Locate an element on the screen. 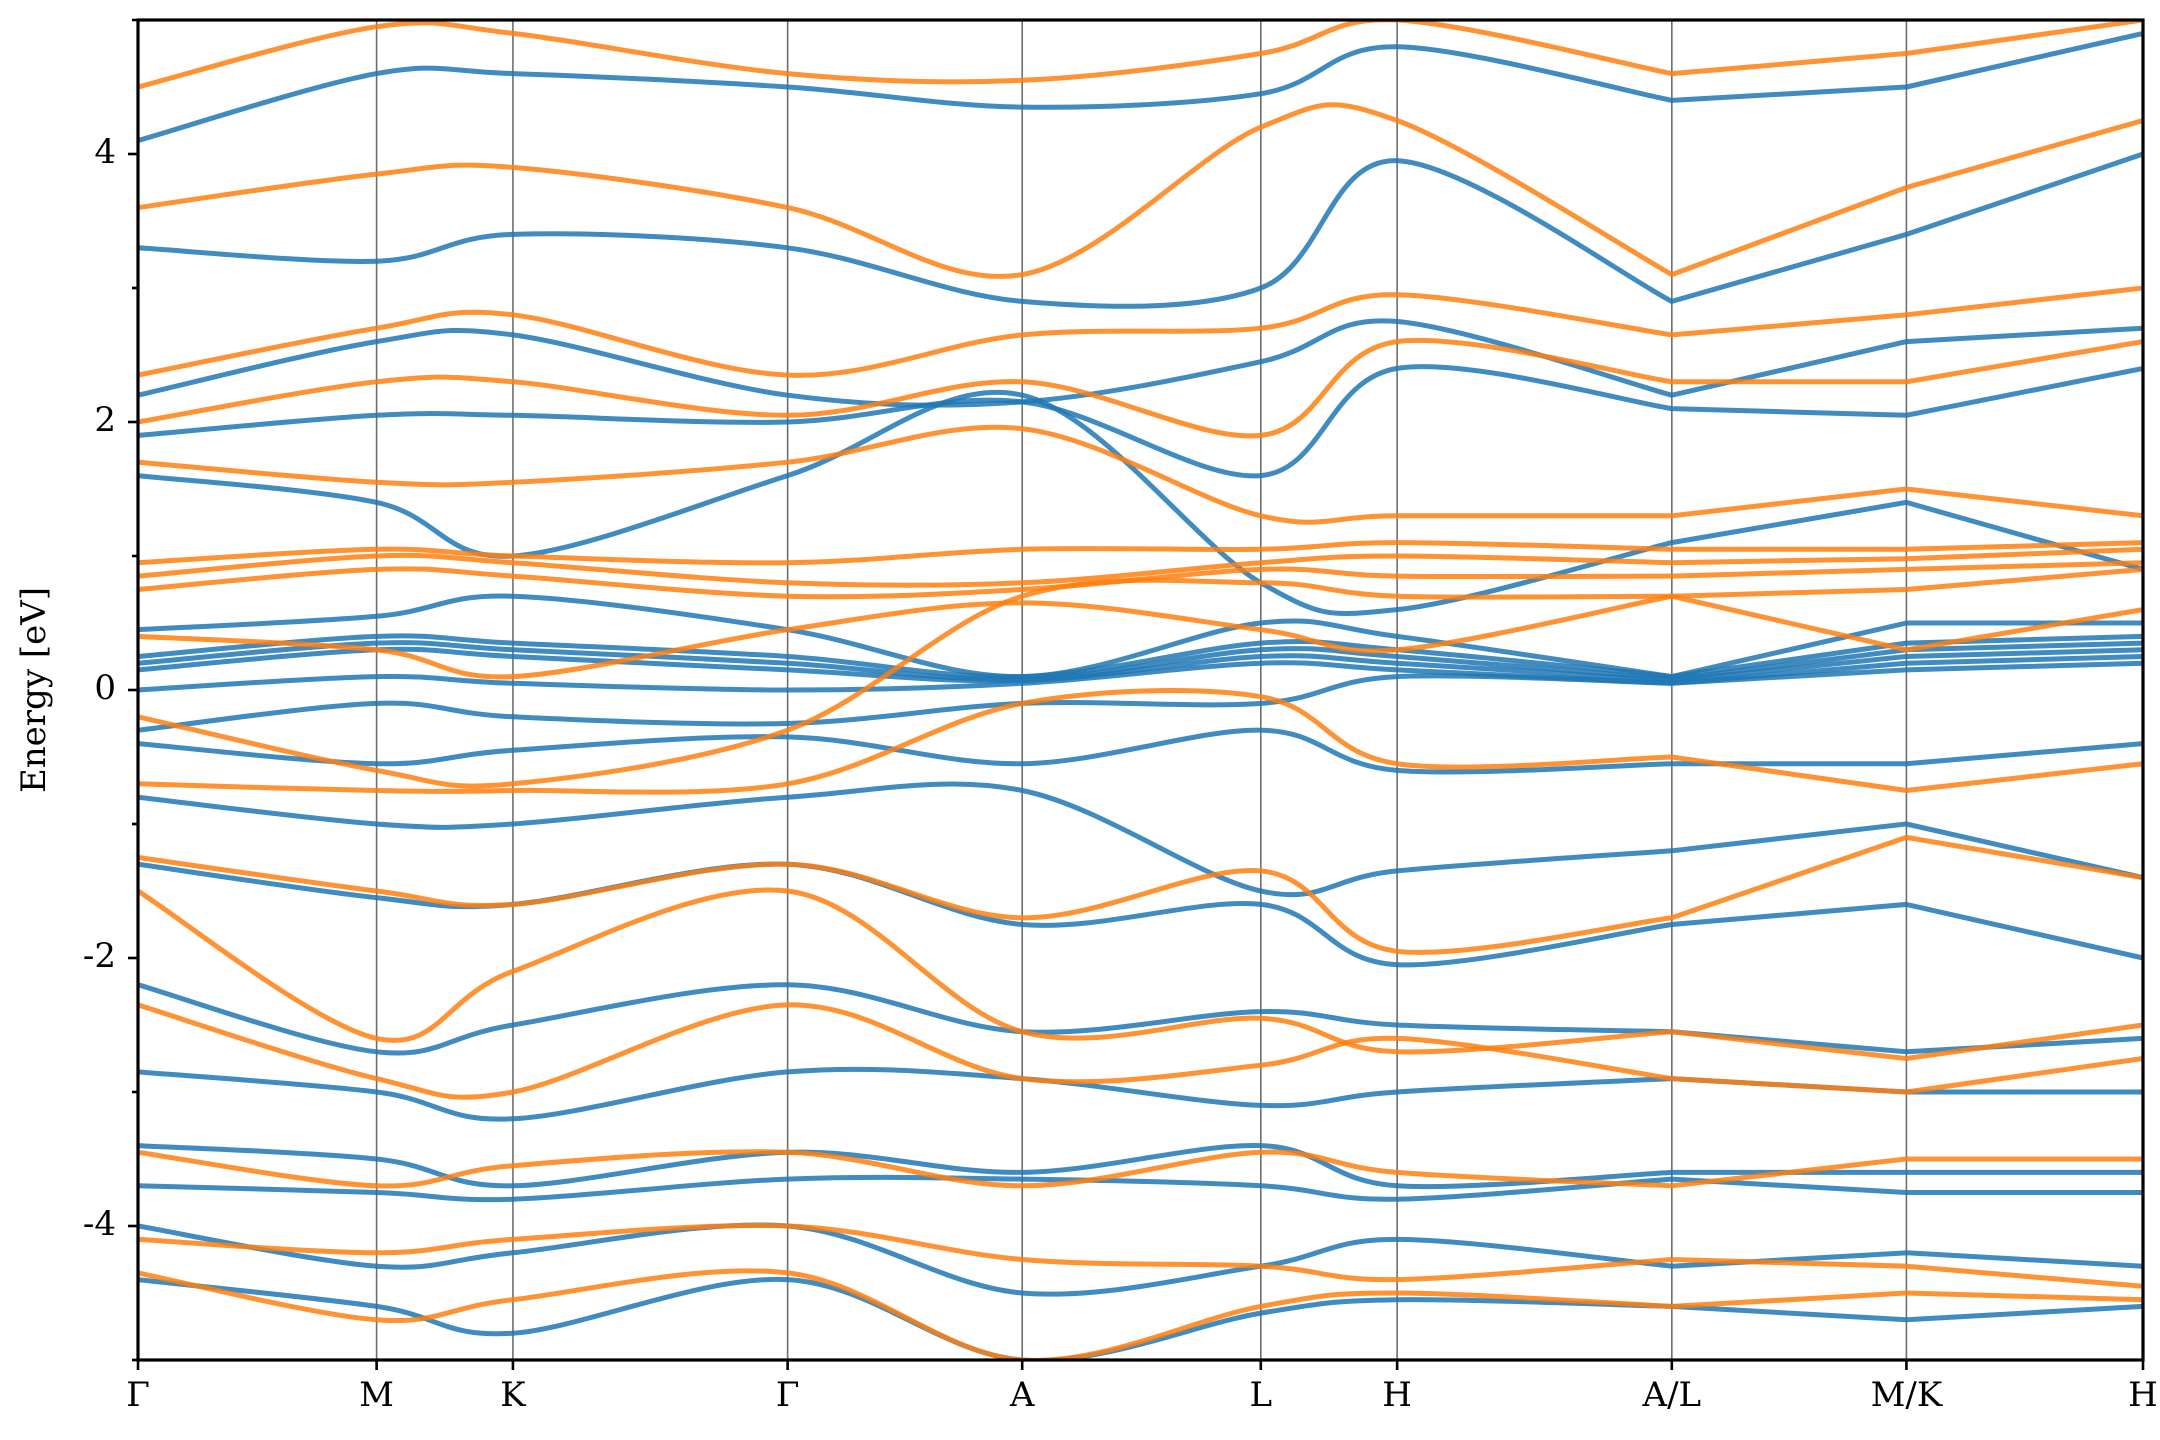 The height and width of the screenshot is (1440, 2160). x-tick-label: L is located at coordinates (1261, 1395).